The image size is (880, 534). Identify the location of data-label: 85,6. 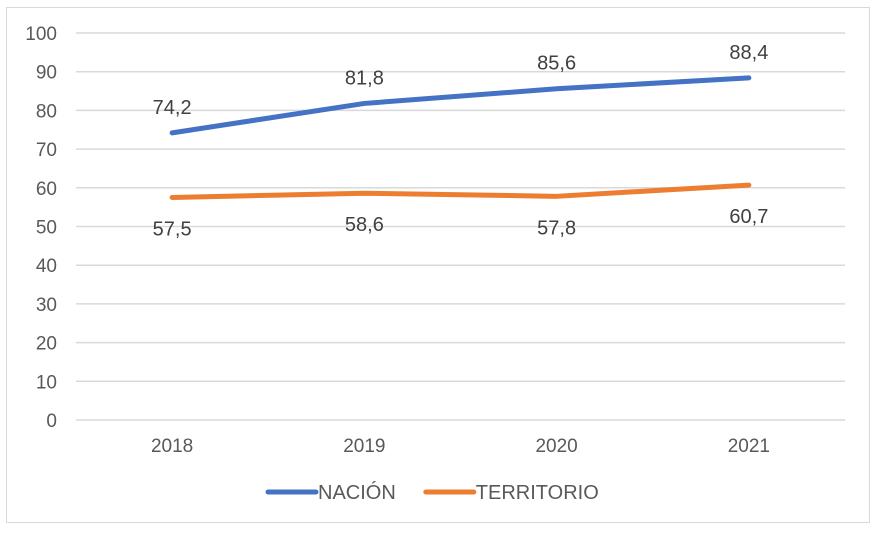
(556, 64).